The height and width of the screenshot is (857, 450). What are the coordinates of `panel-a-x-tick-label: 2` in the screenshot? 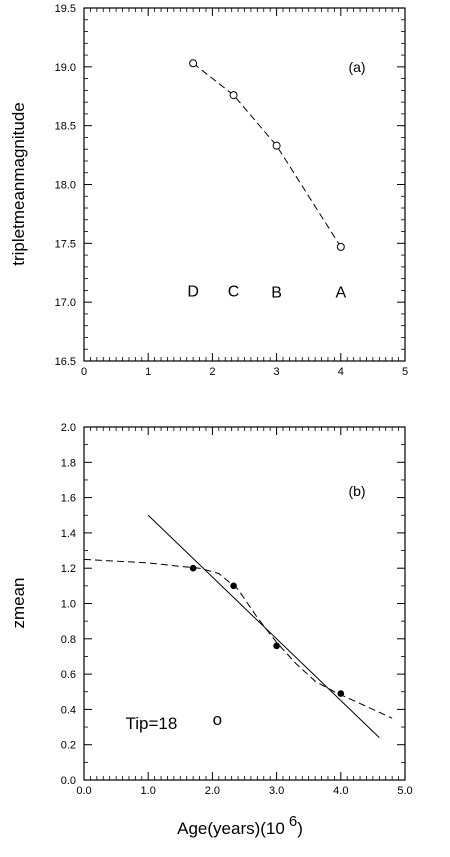 It's located at (212, 372).